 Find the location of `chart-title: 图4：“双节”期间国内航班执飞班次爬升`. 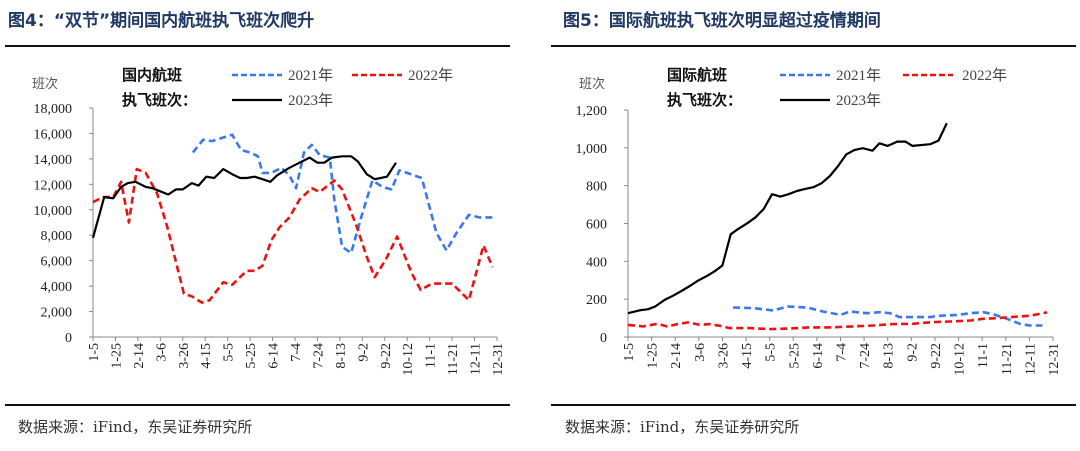

chart-title: 图4：“双节”期间国内航班执飞班次爬升 is located at coordinates (161, 20).